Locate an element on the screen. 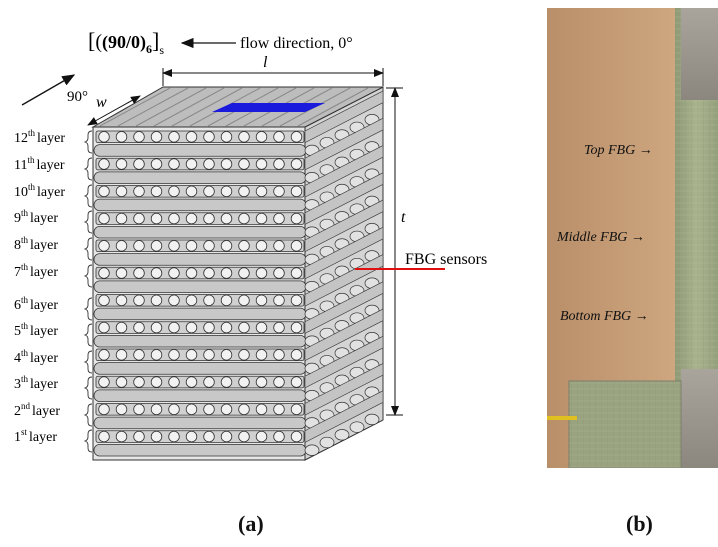  bottom-grip-tab is located at coordinates (699, 418).